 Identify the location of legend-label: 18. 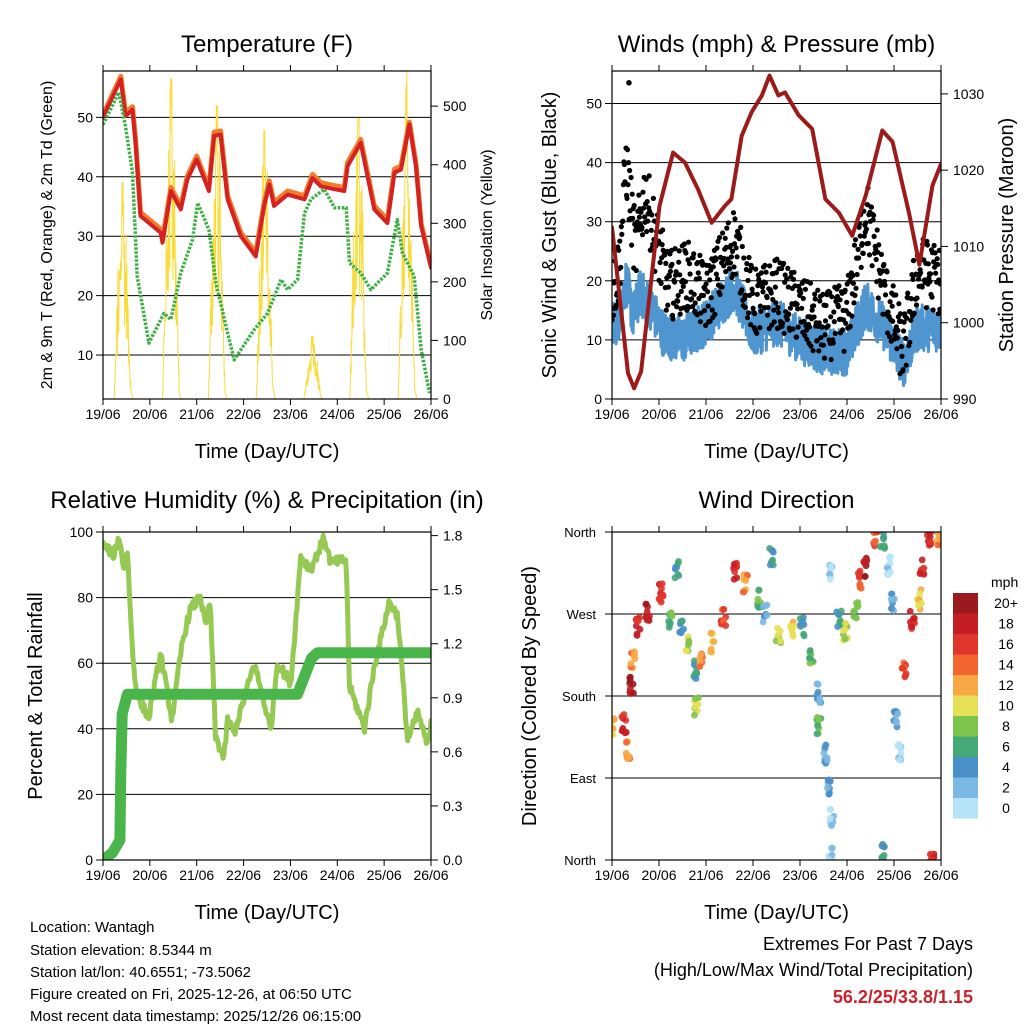
(1006, 624).